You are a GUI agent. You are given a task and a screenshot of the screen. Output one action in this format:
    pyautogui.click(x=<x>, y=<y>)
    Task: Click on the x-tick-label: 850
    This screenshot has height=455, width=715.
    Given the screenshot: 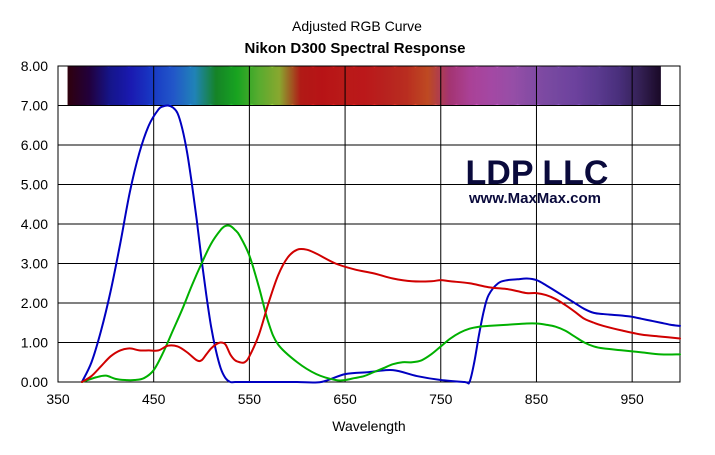 What is the action you would take?
    pyautogui.click(x=537, y=399)
    